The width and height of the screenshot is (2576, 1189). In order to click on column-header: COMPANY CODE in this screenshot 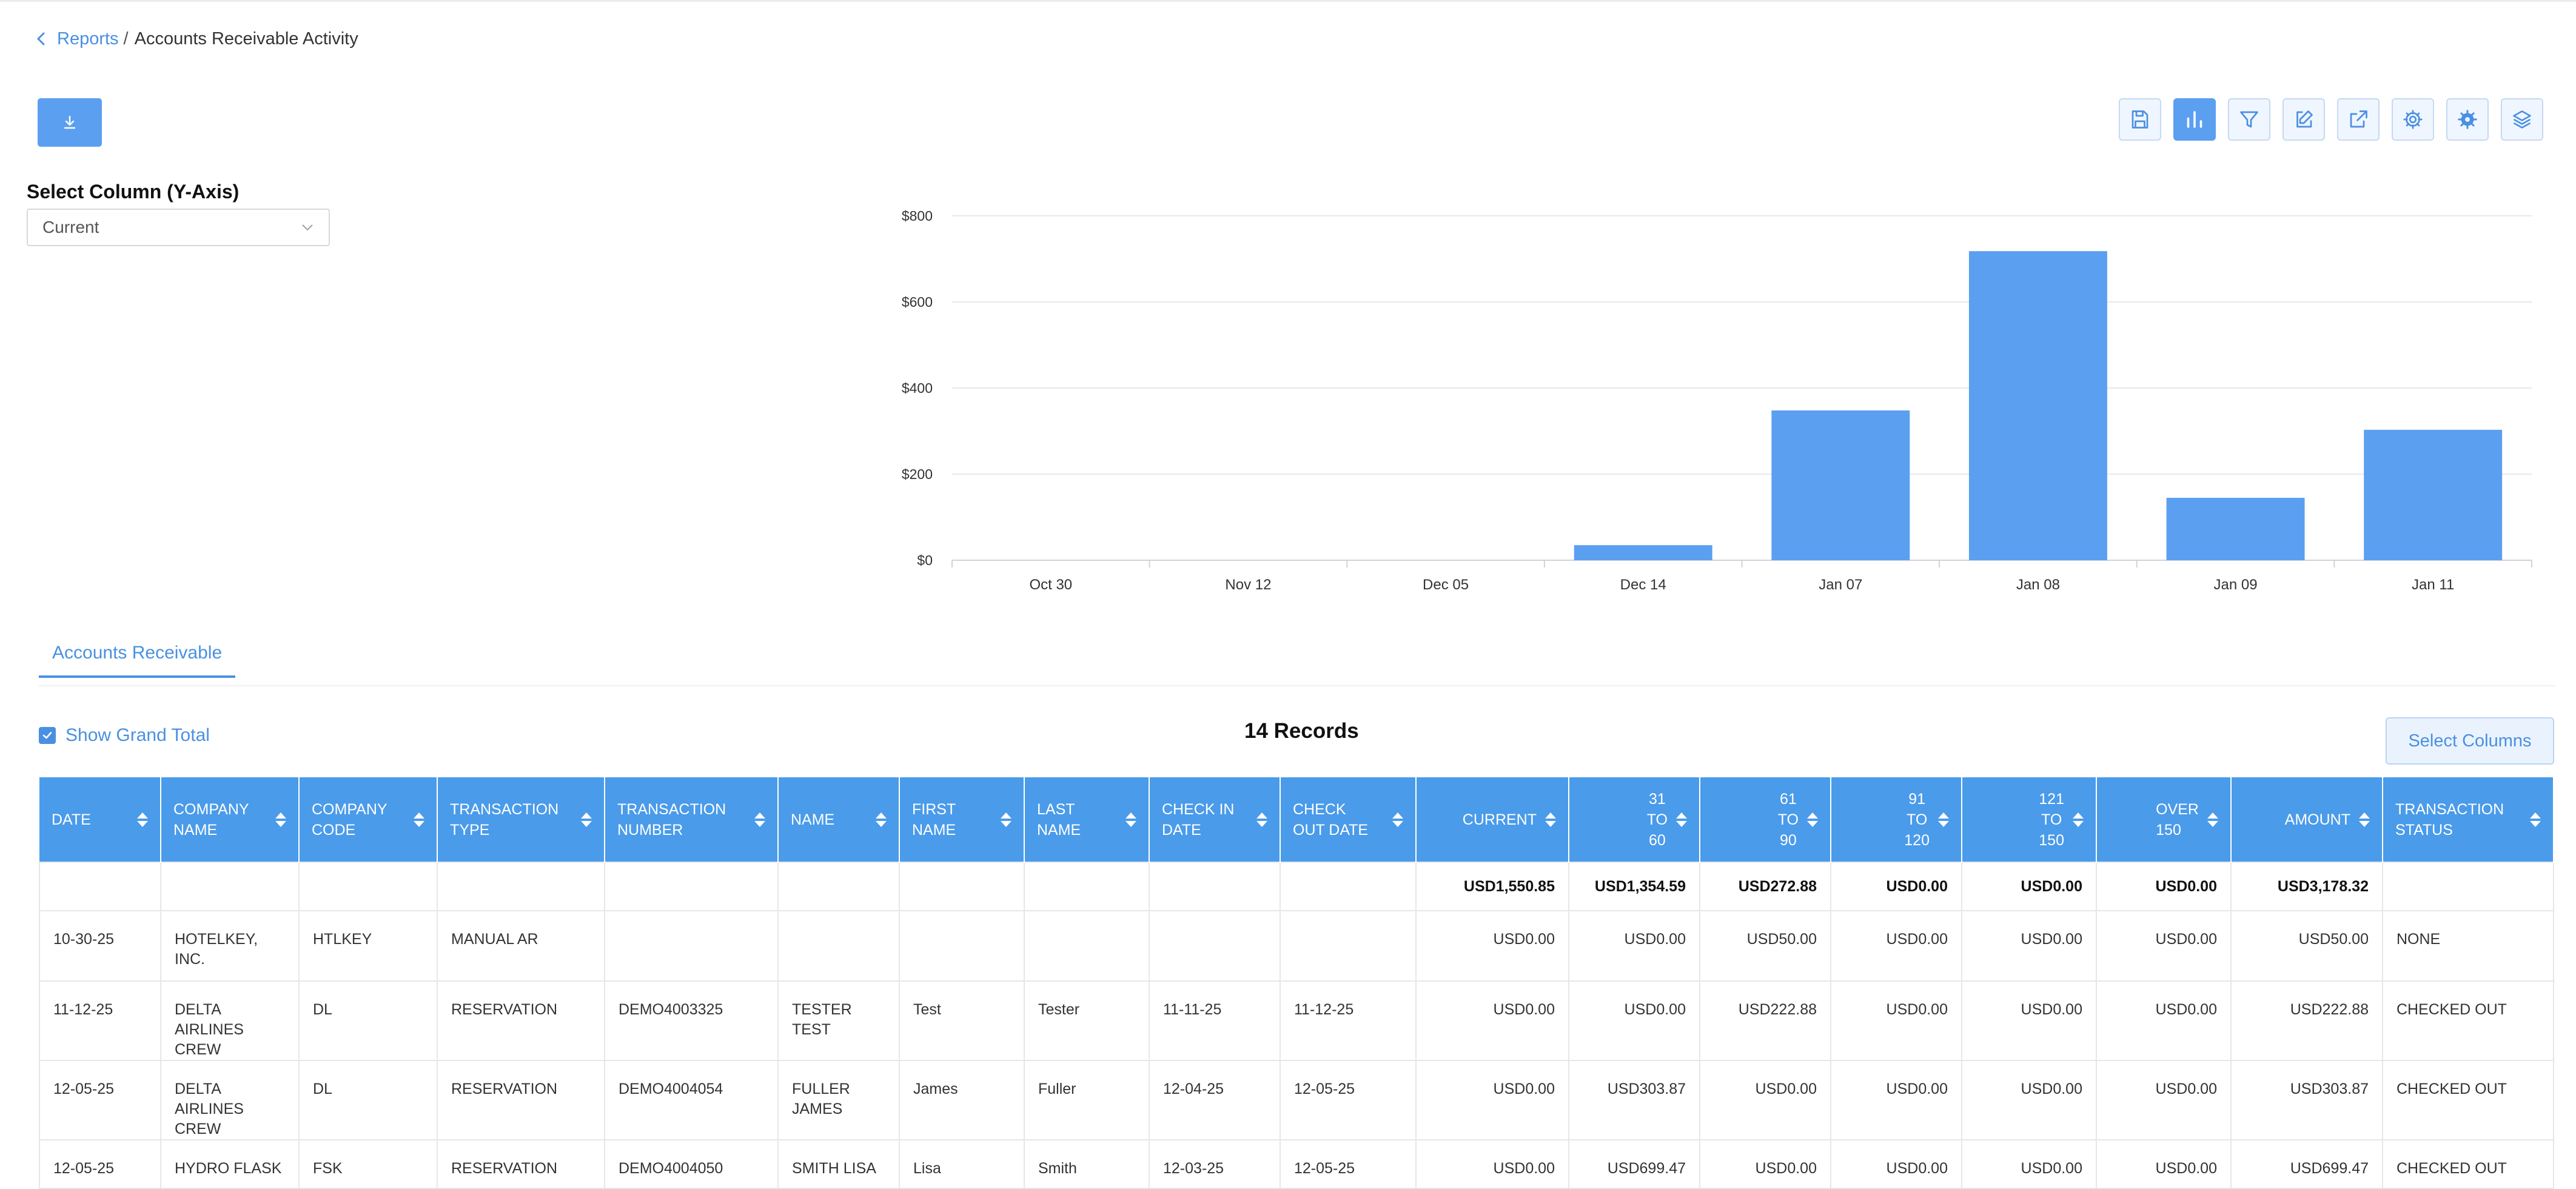, I will do `click(368, 819)`.